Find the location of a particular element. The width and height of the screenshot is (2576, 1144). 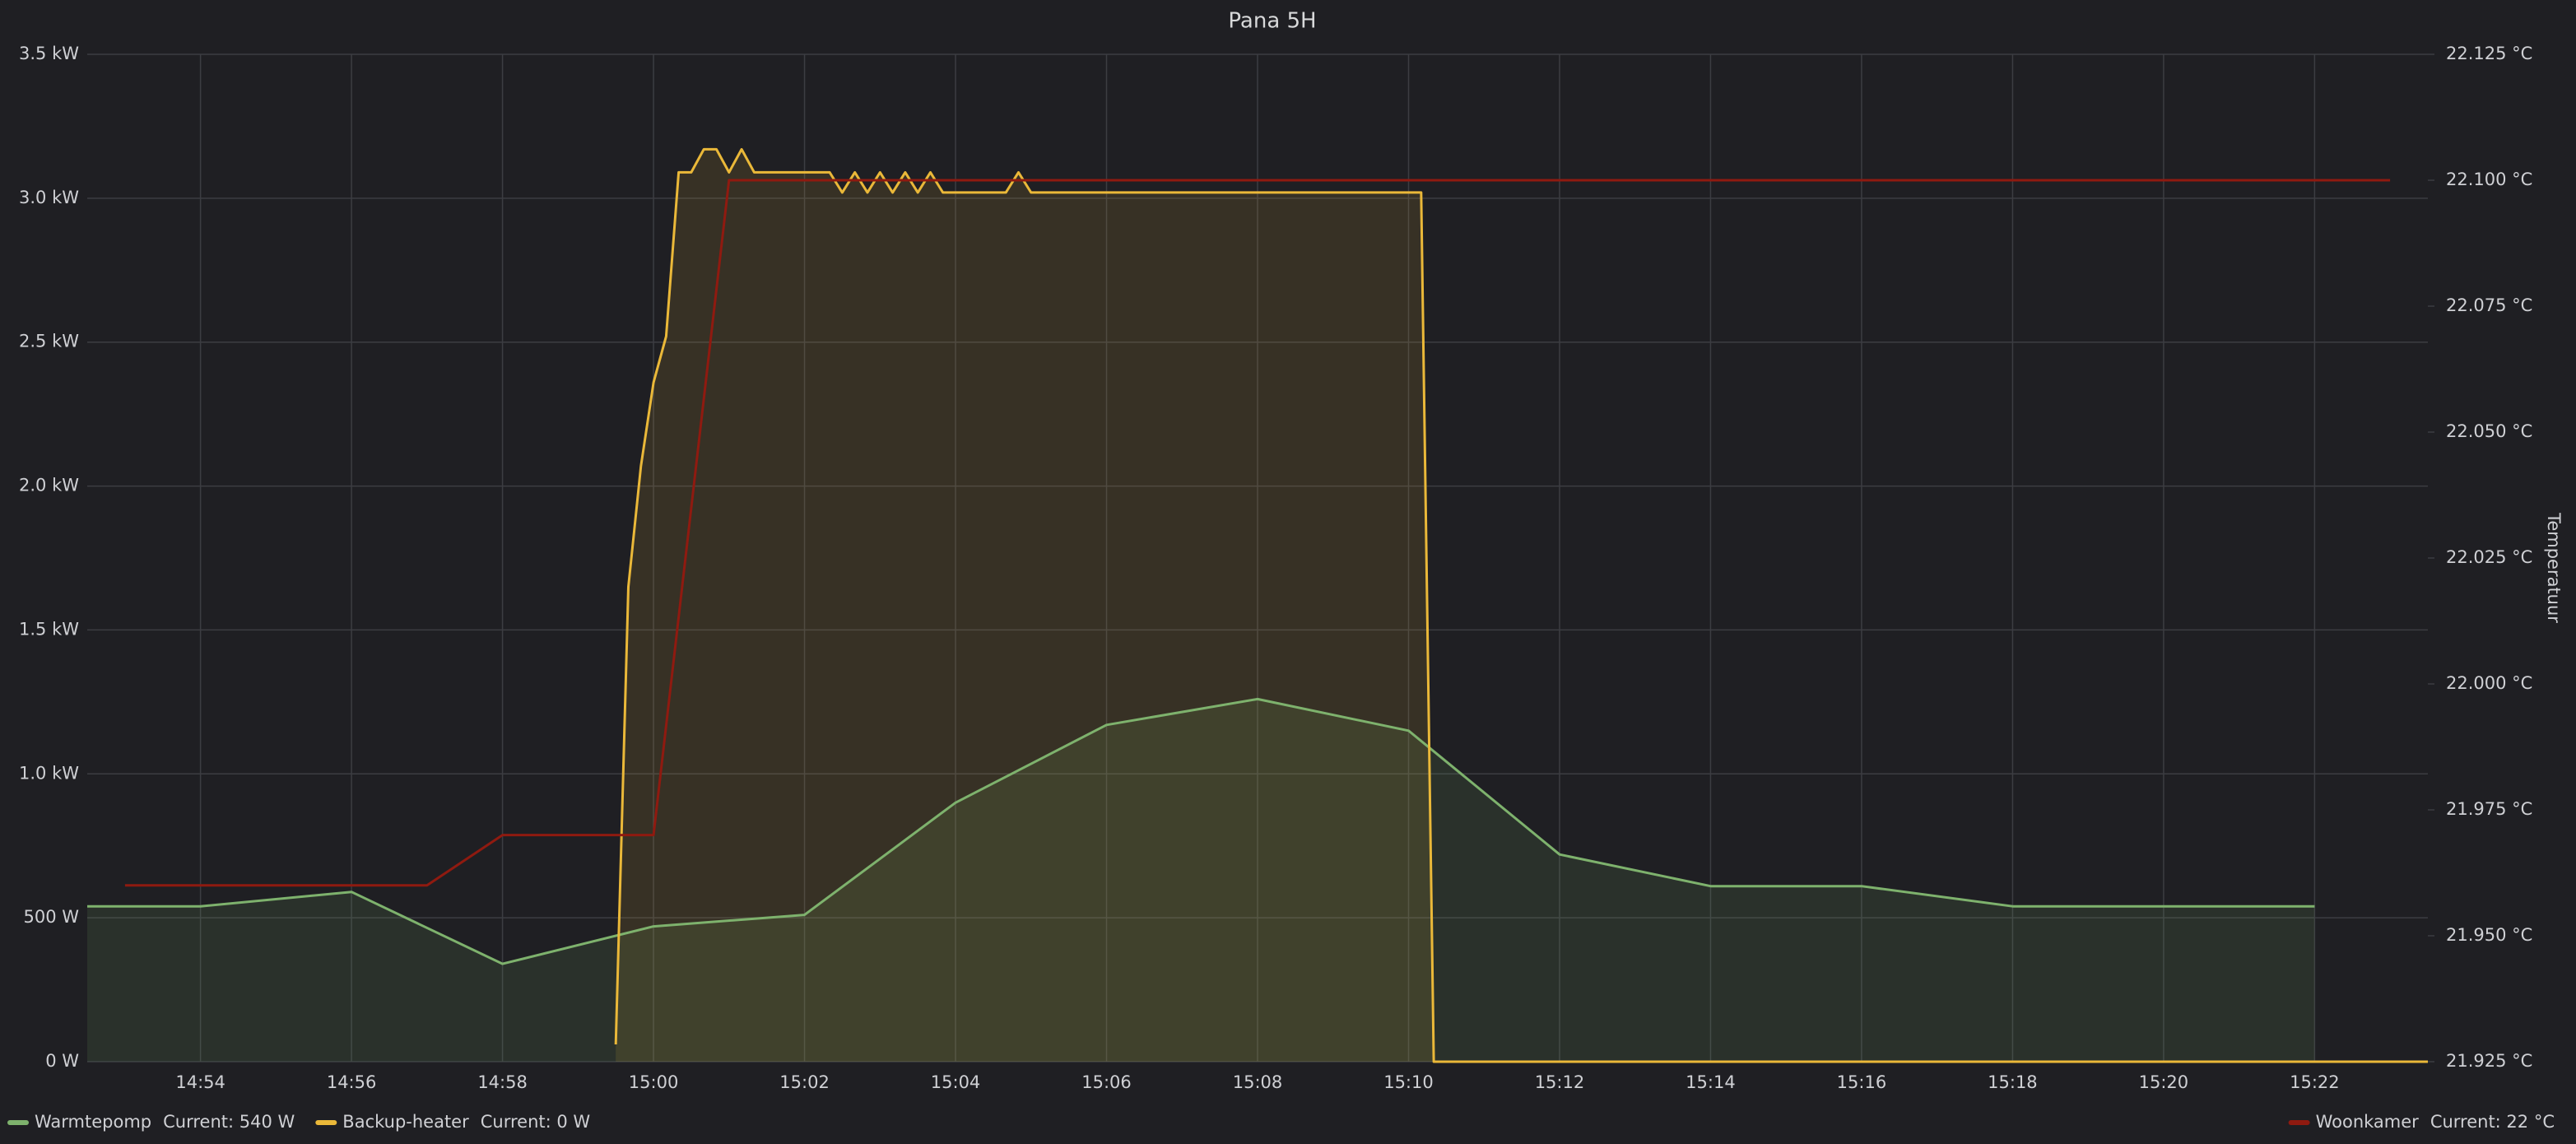

x-tick-label: 14:56 is located at coordinates (352, 1082).